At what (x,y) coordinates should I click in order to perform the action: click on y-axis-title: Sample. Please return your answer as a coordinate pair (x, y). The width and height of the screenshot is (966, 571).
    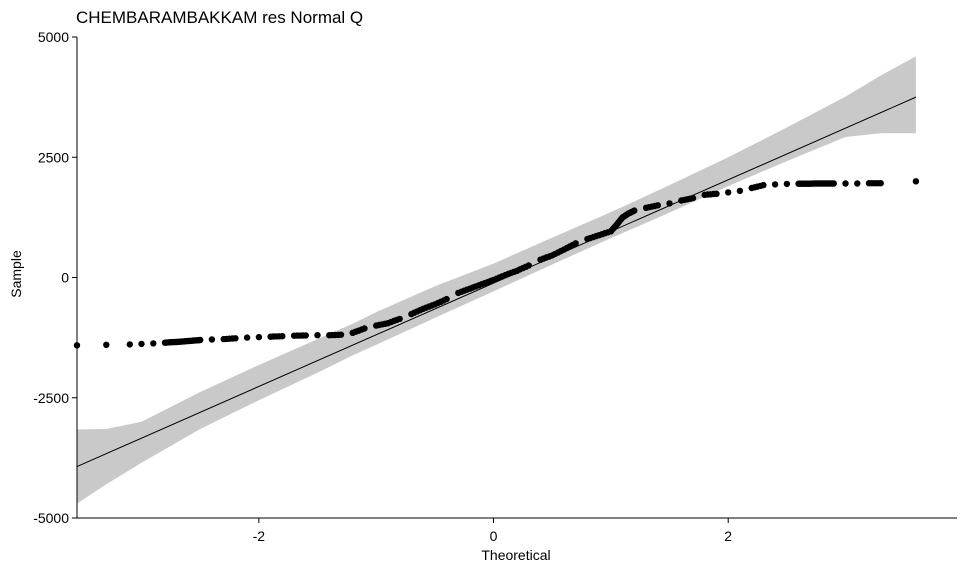
    Looking at the image, I should click on (16, 274).